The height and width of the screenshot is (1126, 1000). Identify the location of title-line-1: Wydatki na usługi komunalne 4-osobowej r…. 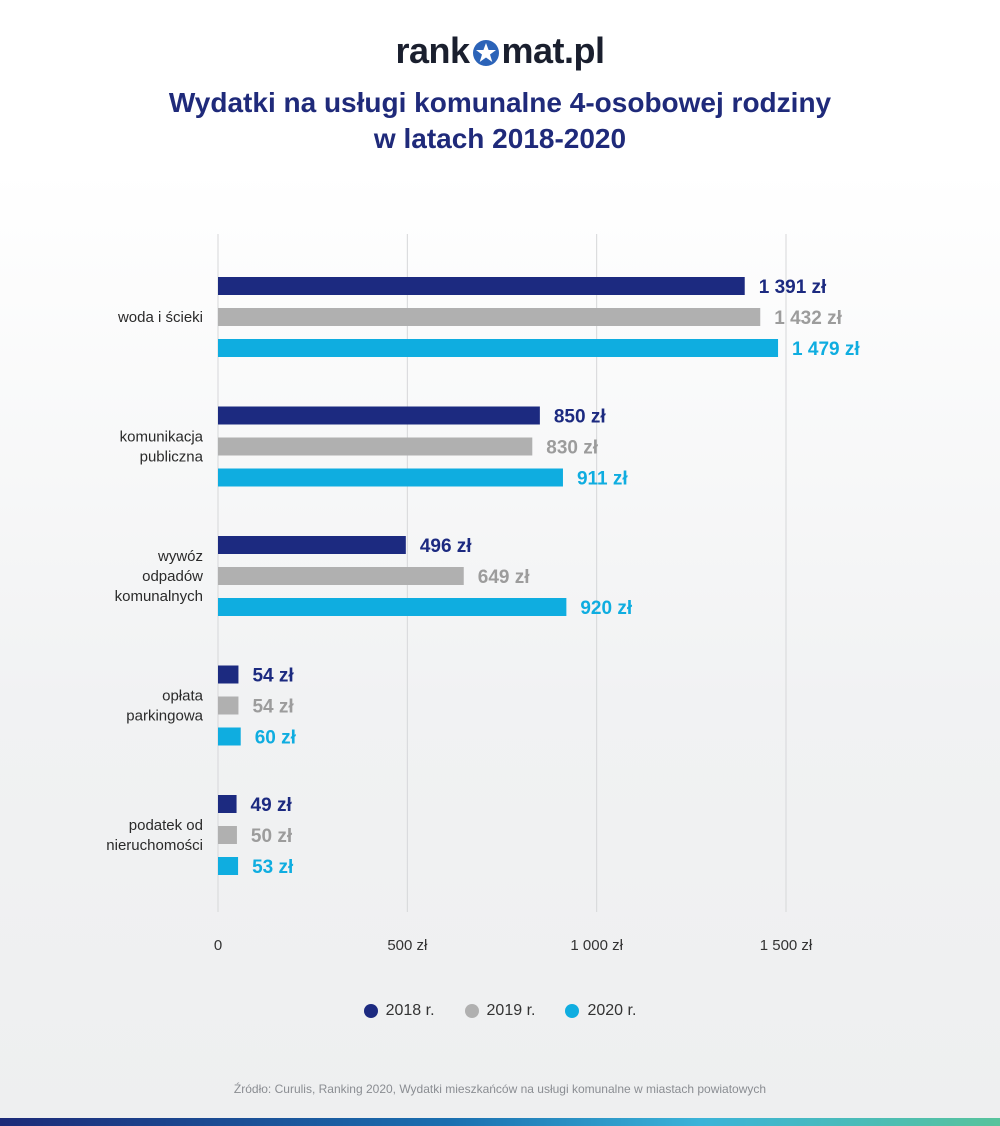
(500, 102).